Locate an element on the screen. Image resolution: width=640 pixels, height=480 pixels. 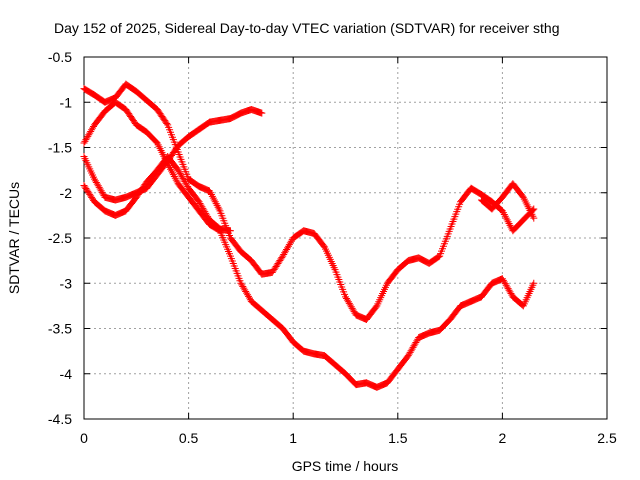
y-tick-label: -4.5 is located at coordinates (60, 419).